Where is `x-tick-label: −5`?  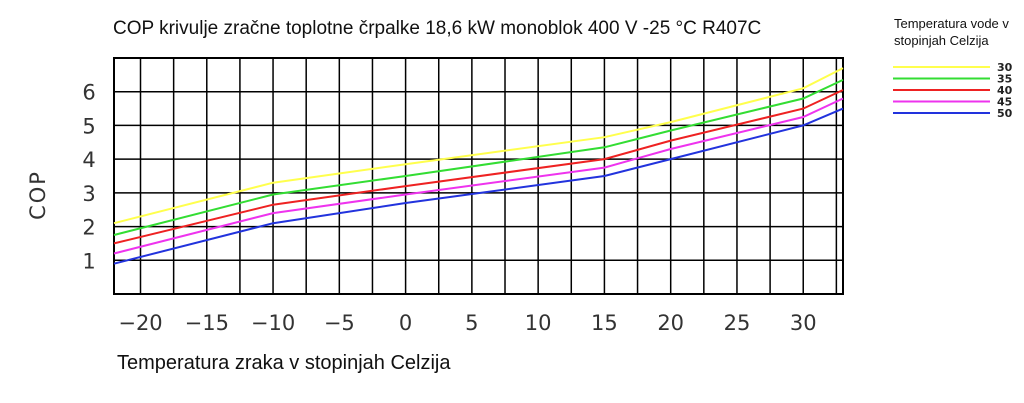 x-tick-label: −5 is located at coordinates (339, 323).